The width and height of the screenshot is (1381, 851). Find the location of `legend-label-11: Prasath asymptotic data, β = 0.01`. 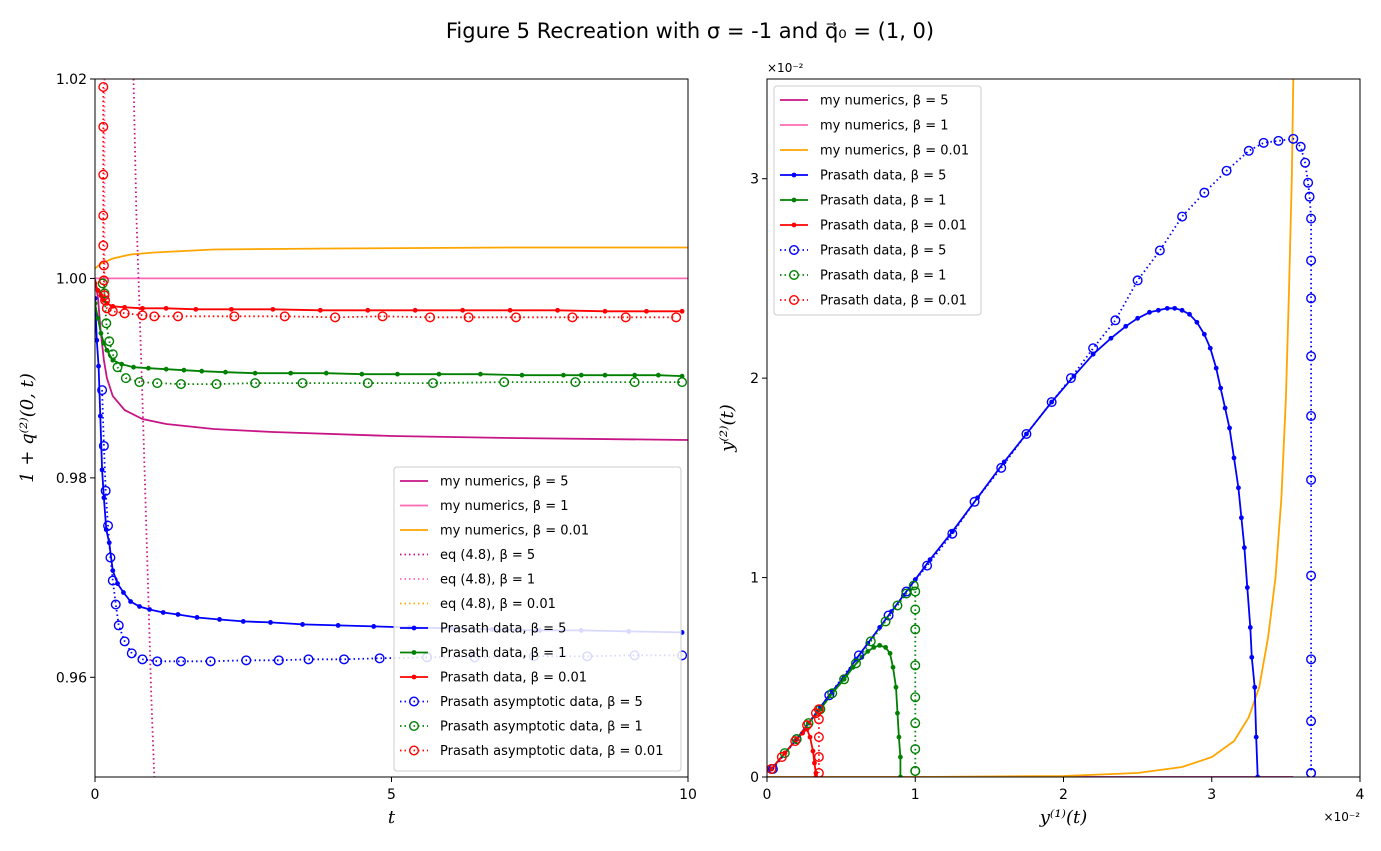

legend-label-11: Prasath asymptotic data, β = 0.01 is located at coordinates (551, 751).